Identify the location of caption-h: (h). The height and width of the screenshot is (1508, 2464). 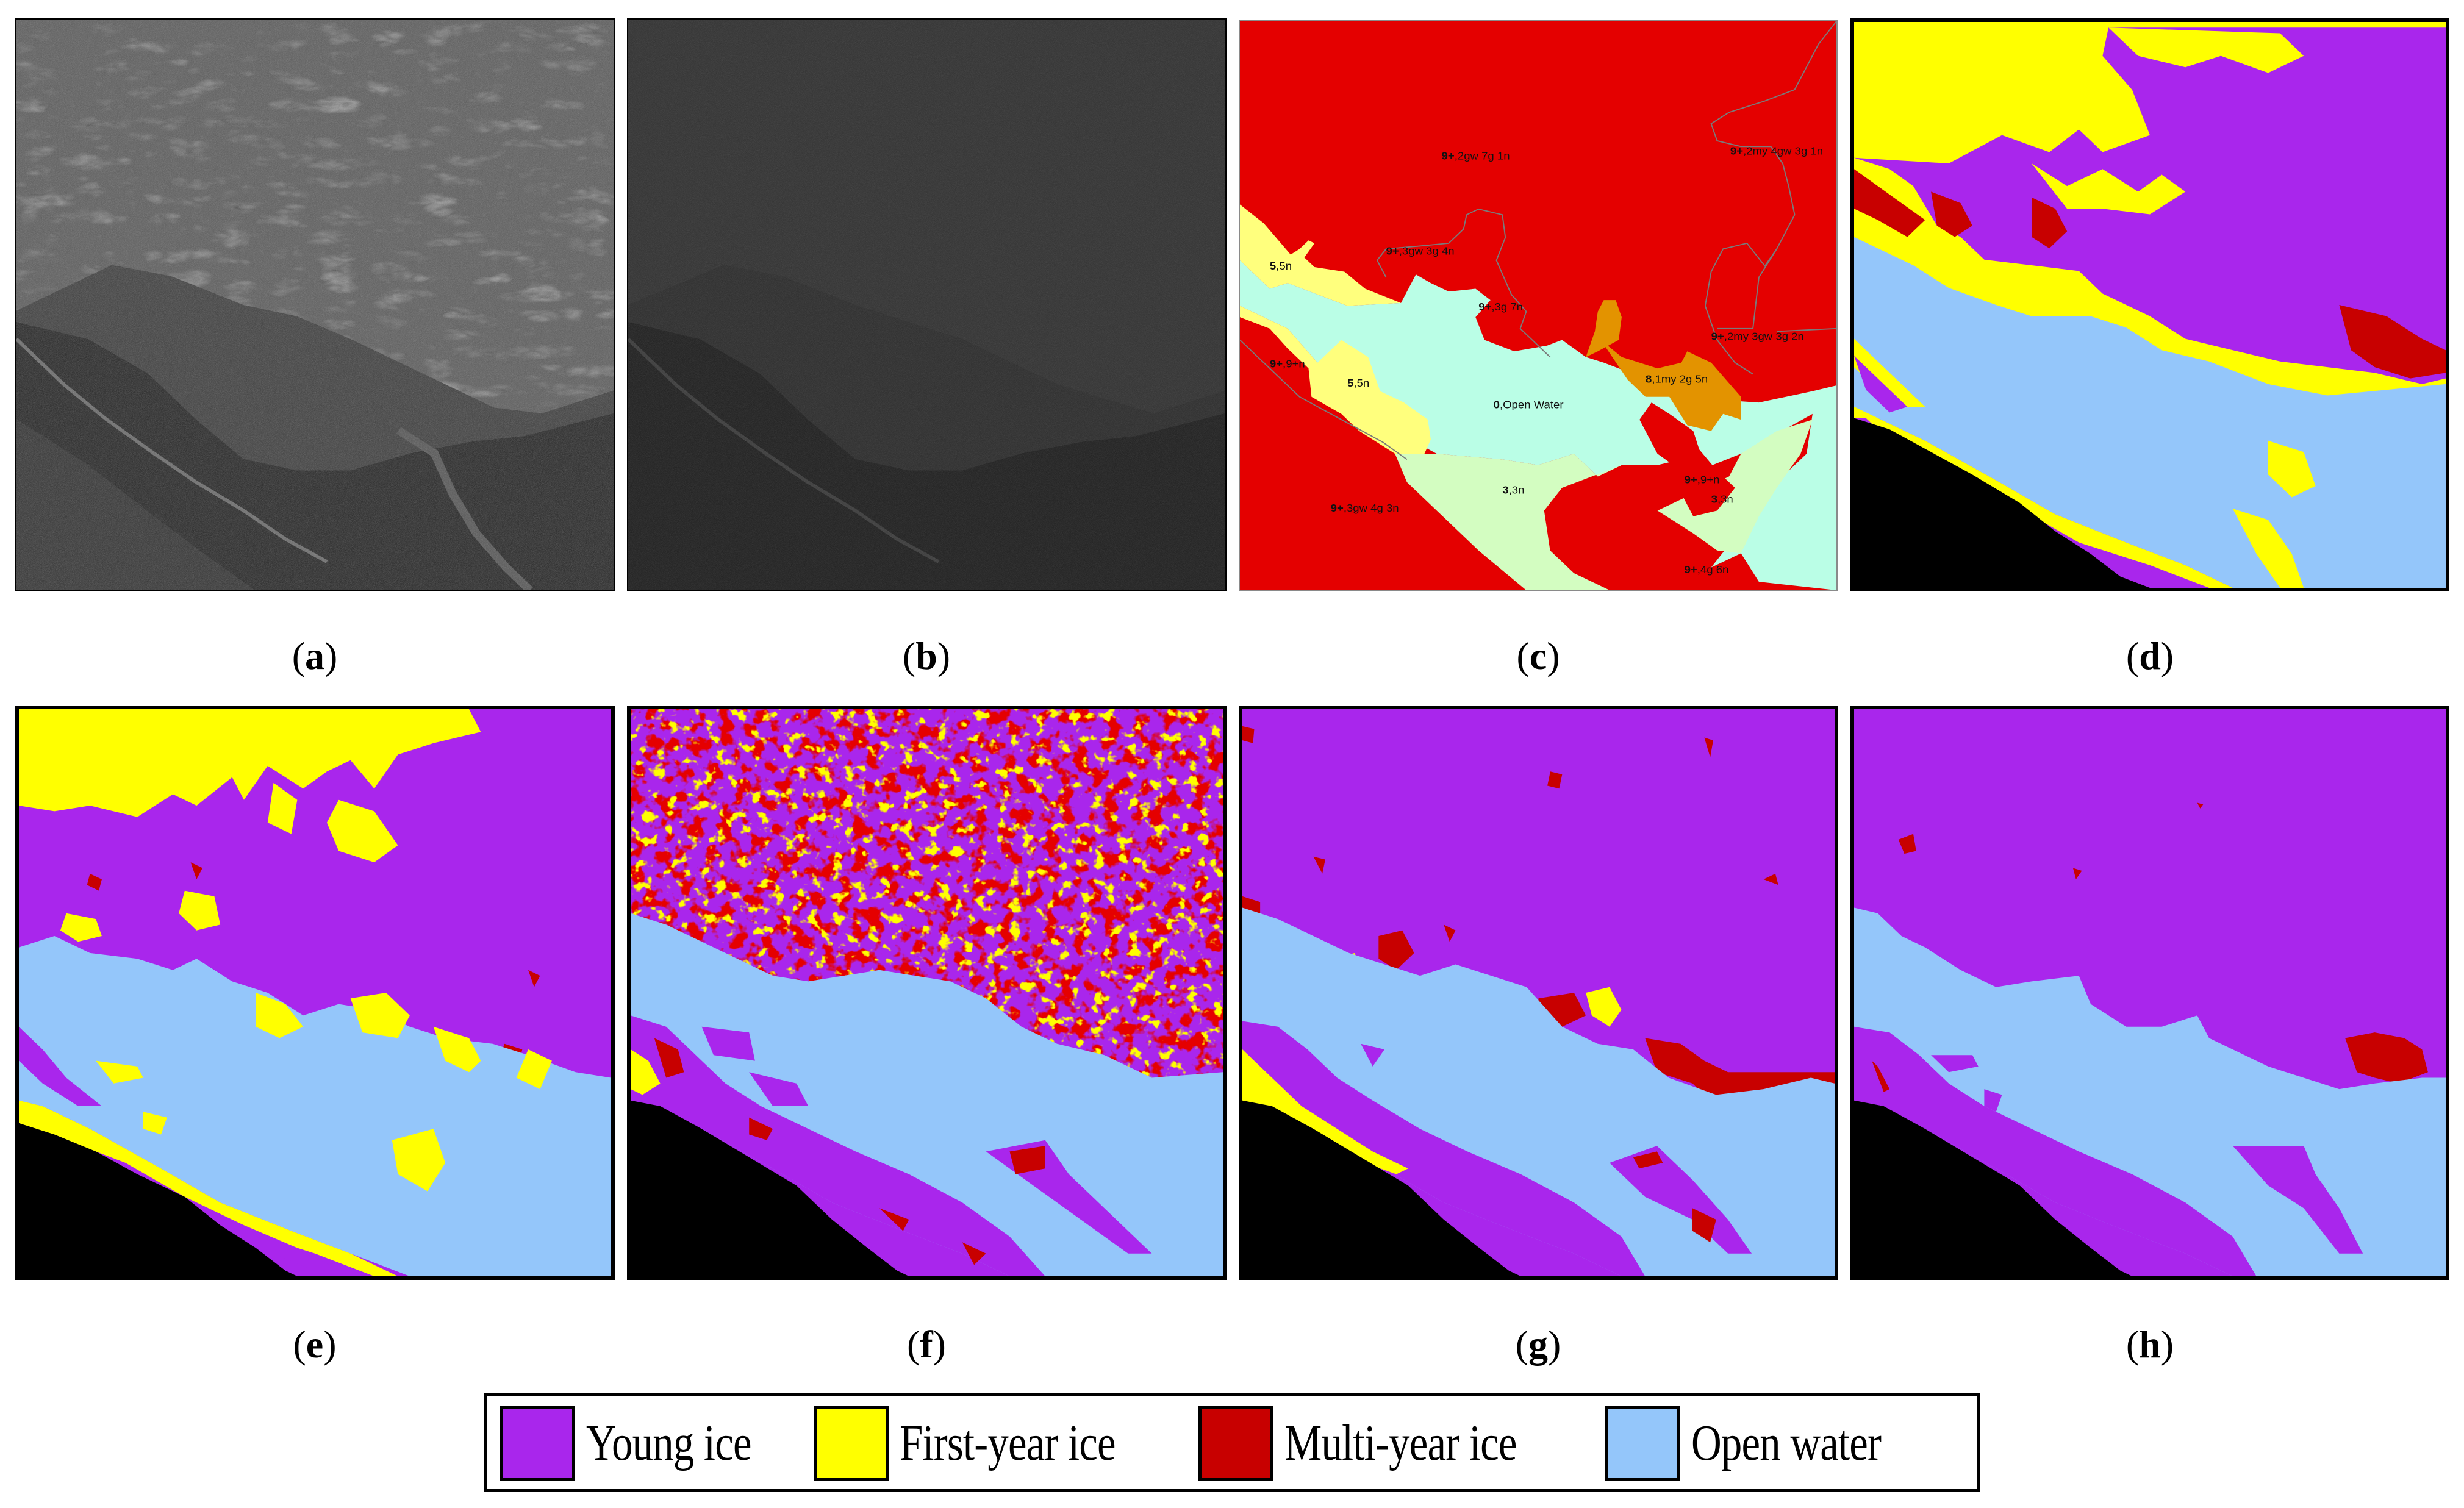
(2150, 1345).